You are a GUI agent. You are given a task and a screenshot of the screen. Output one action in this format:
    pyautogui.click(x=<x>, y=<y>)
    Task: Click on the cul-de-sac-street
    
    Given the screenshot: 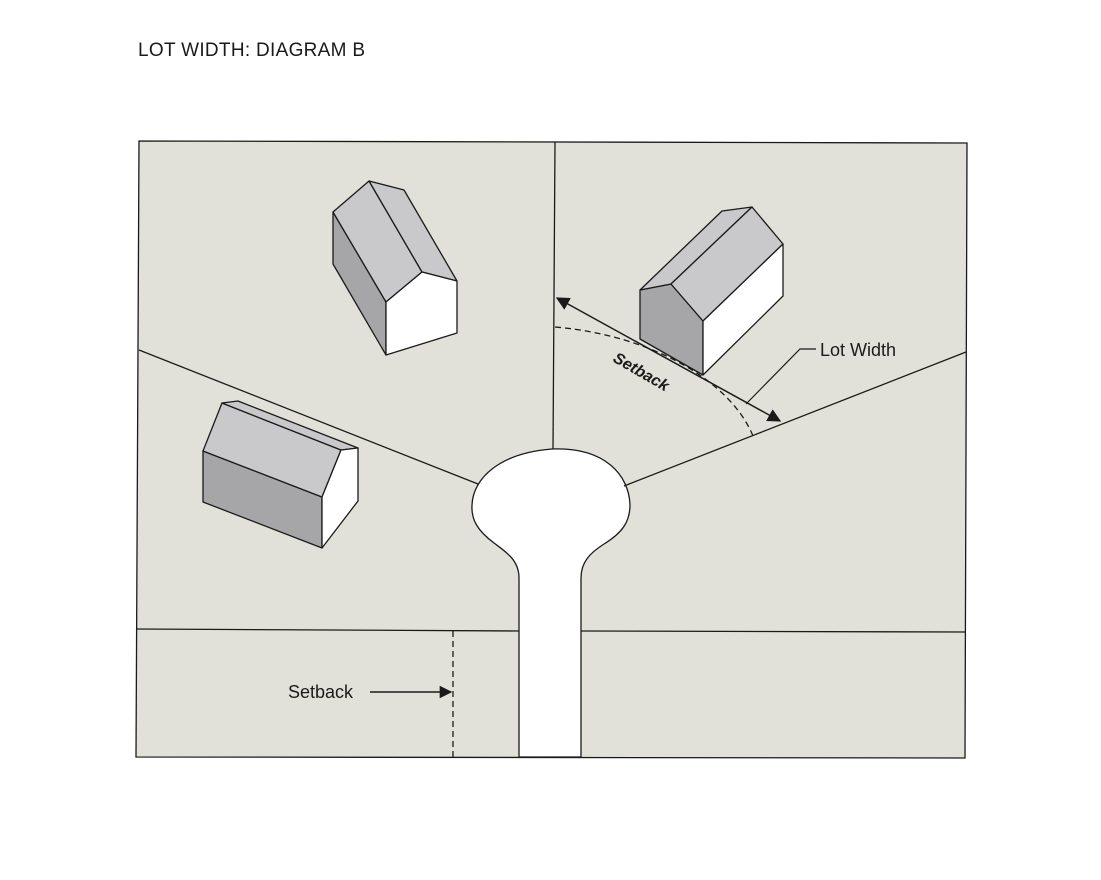 What is the action you would take?
    pyautogui.click(x=551, y=603)
    